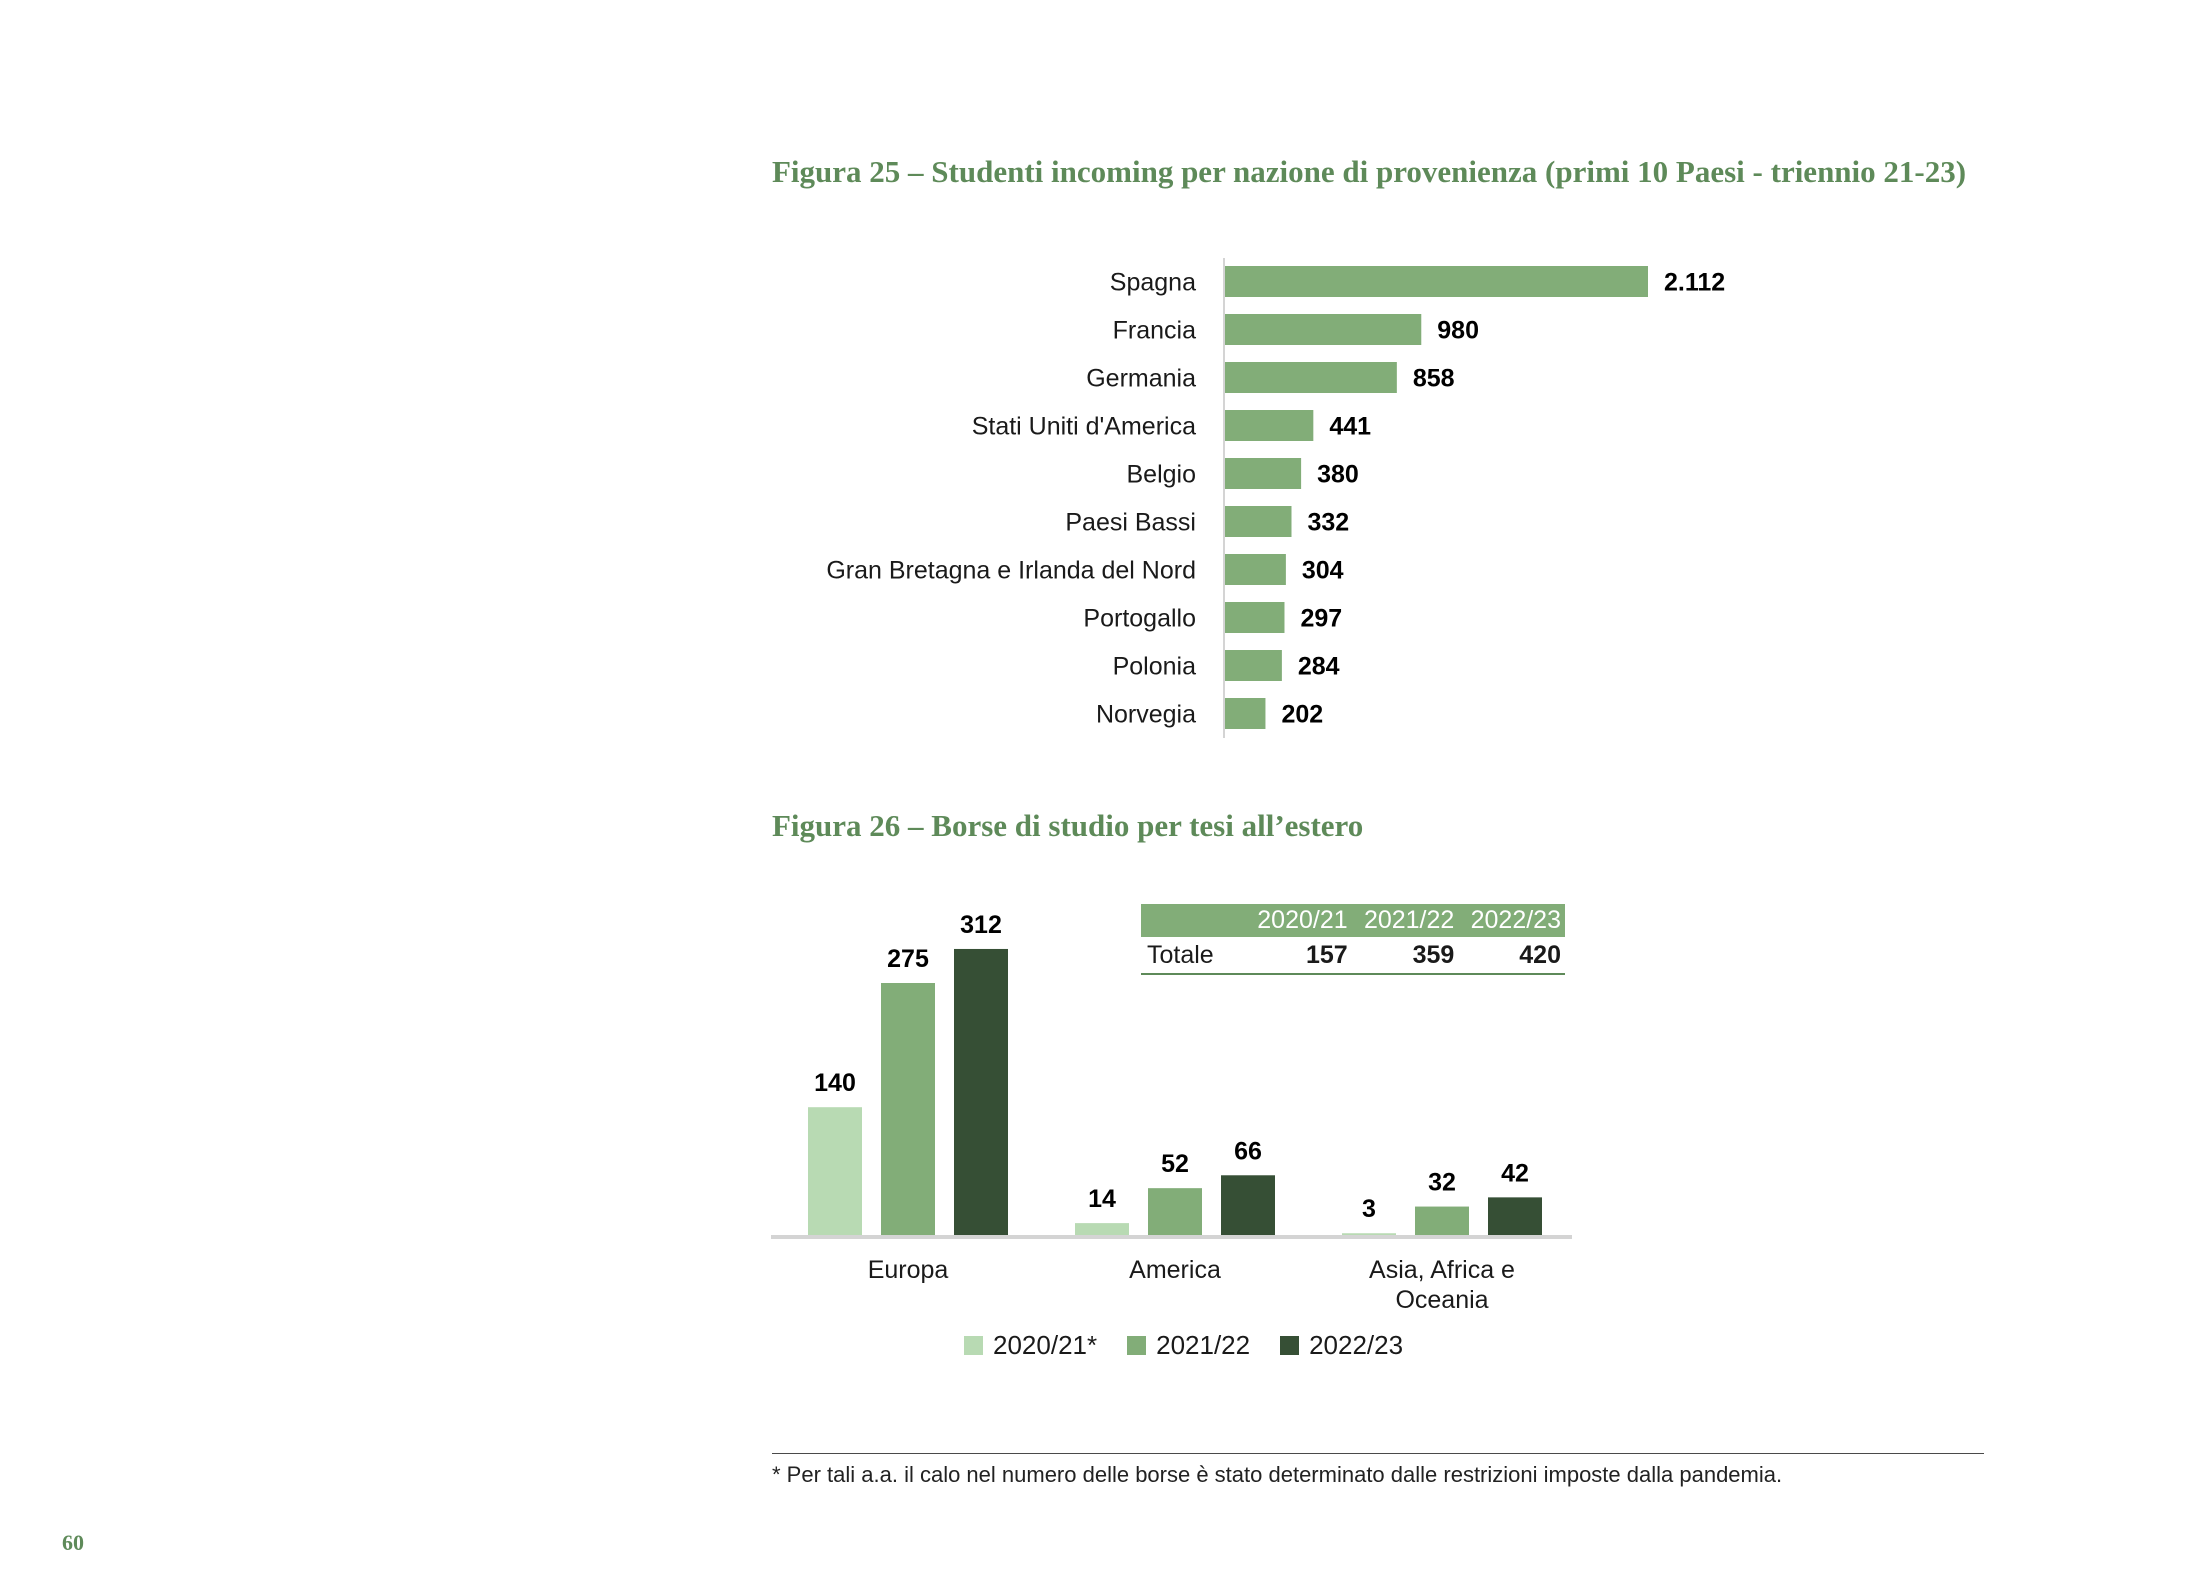 The image size is (2205, 1575). Describe the element at coordinates (1515, 1173) in the screenshot. I see `data-label: 42` at that location.